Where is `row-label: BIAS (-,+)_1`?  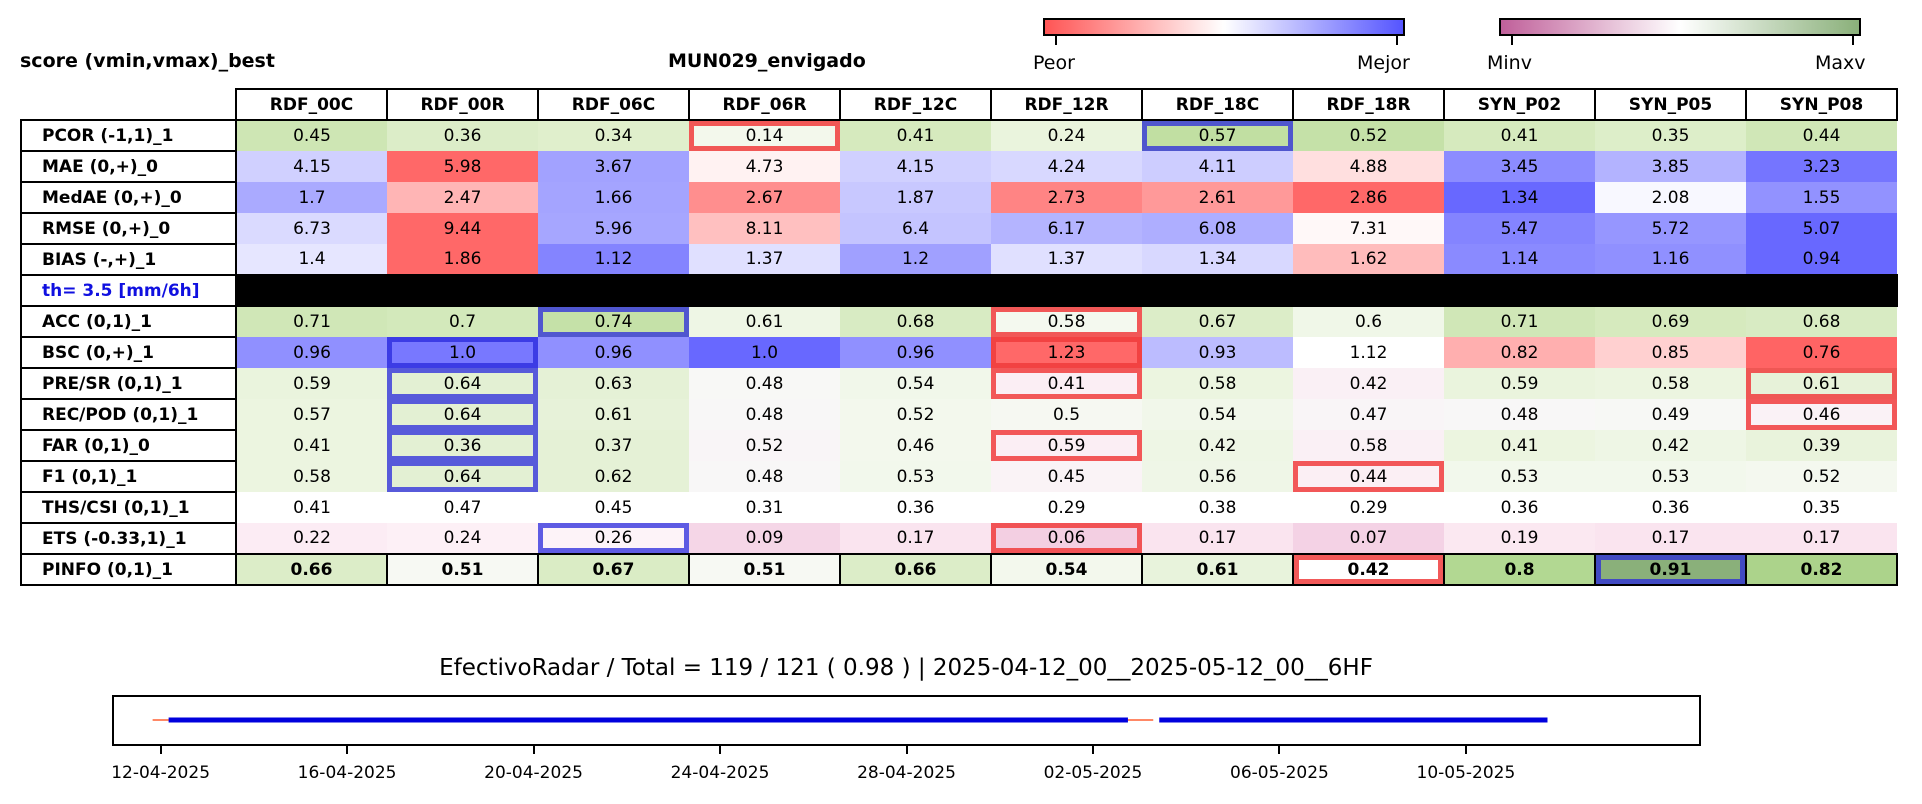
row-label: BIAS (-,+)_1 is located at coordinates (128, 259).